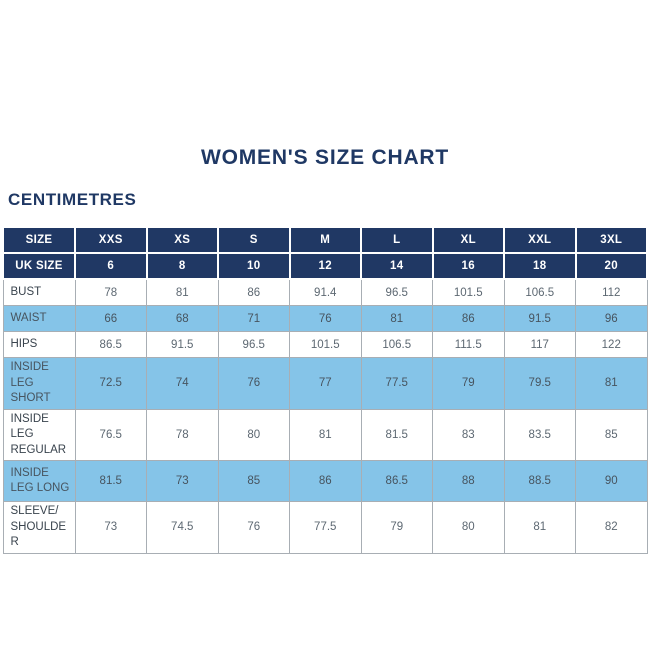  Describe the element at coordinates (397, 240) in the screenshot. I see `header-value-cell: L` at that location.